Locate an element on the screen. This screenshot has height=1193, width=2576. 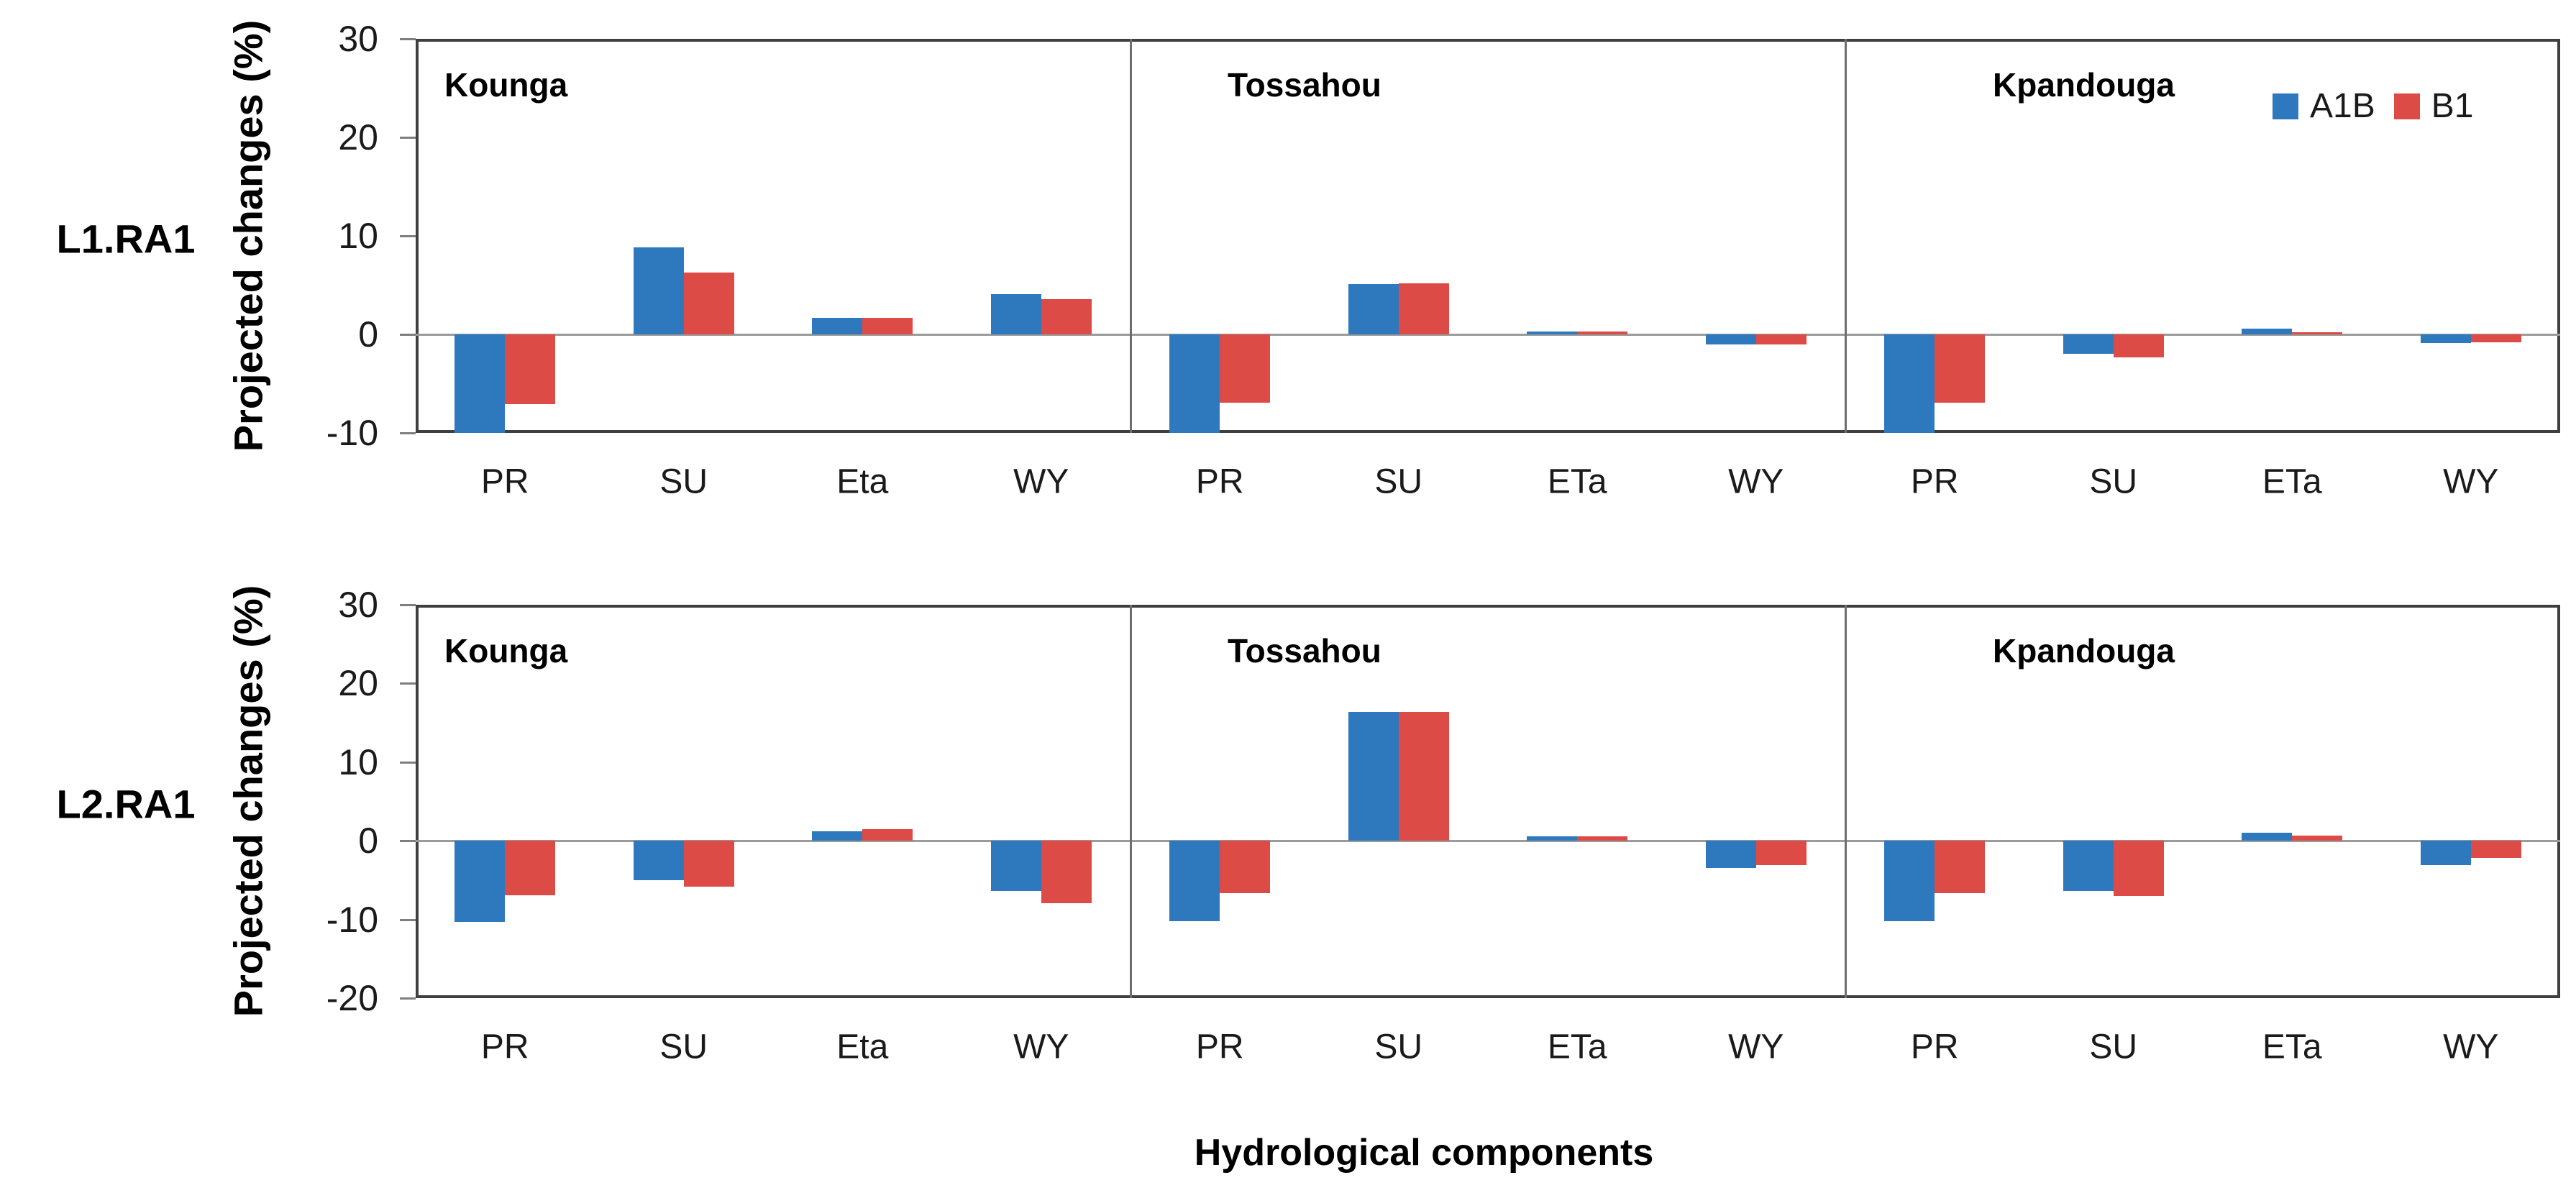
bar-b1-su-tossahou is located at coordinates (1423, 309).